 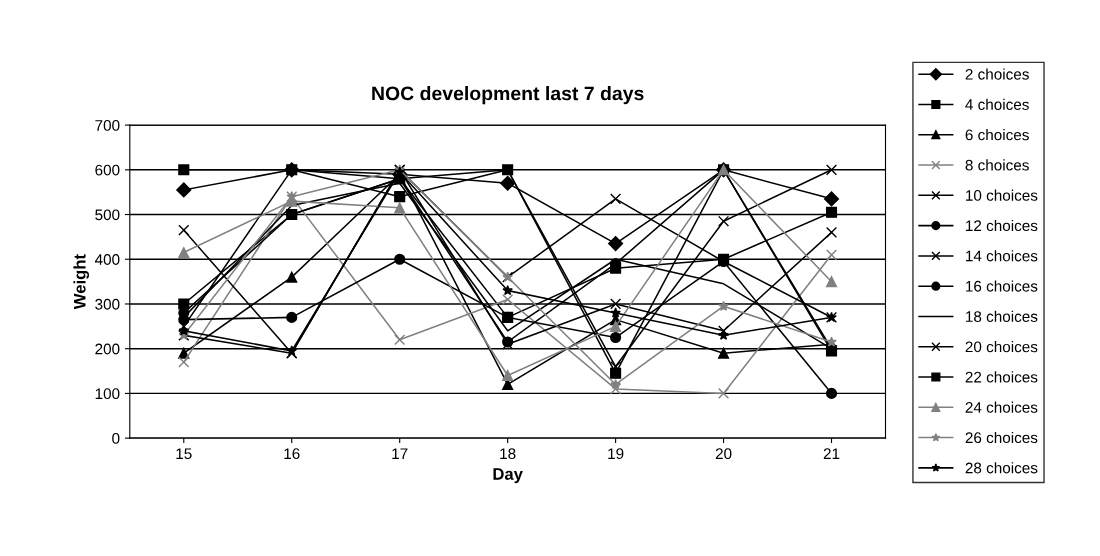 I want to click on legend-label: 2 choices, so click(x=997, y=74).